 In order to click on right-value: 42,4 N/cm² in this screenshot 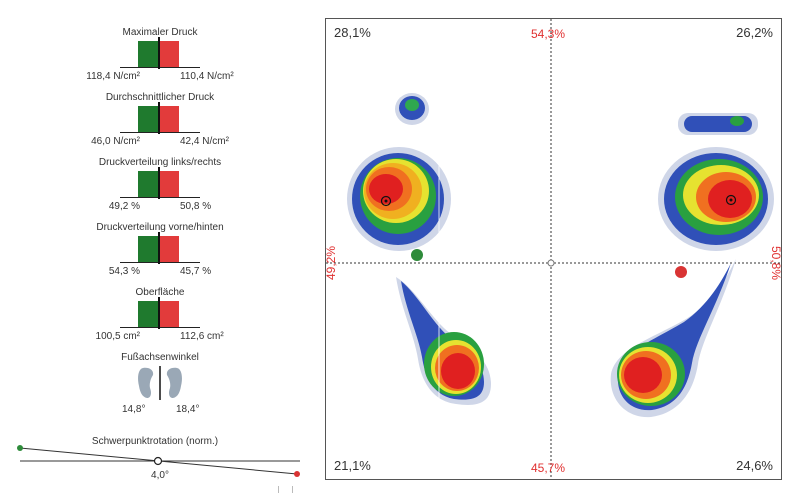, I will do `click(204, 141)`.